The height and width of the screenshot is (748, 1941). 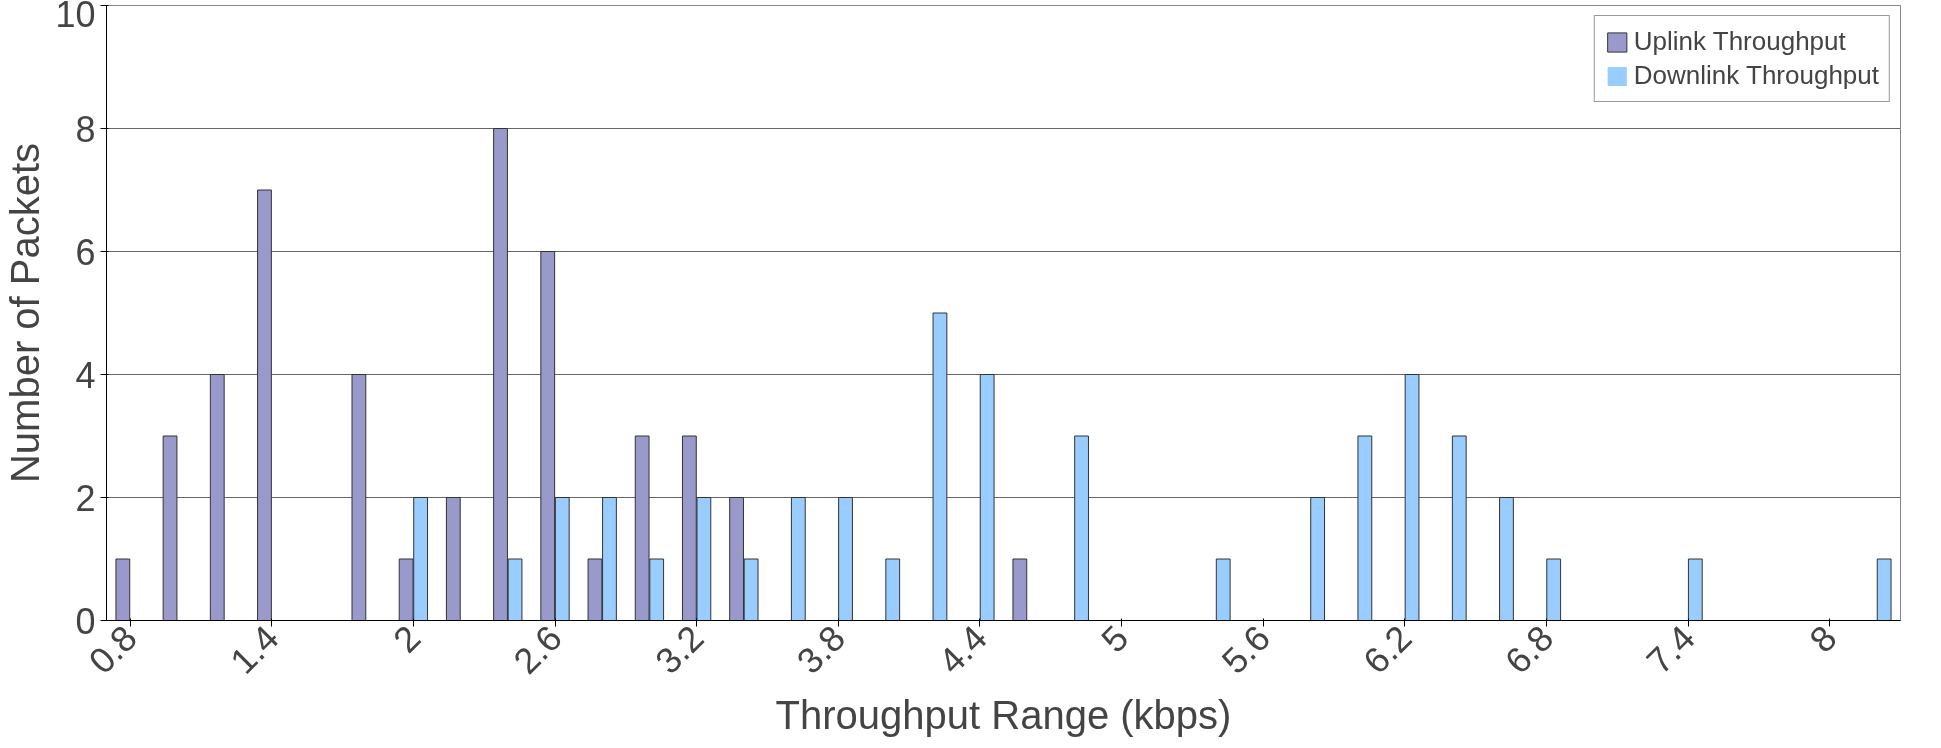 I want to click on x-tick-label: 3.8, so click(x=821, y=649).